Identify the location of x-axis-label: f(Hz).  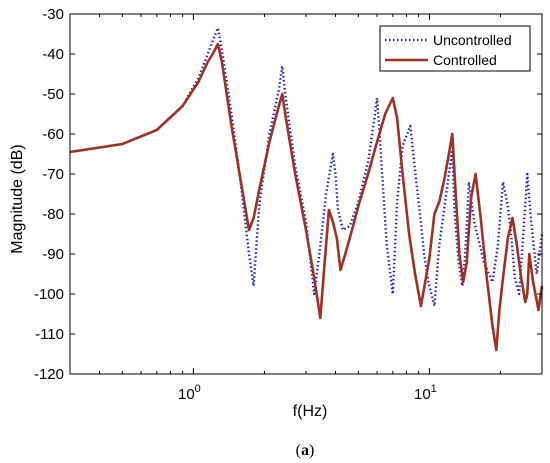
(310, 411).